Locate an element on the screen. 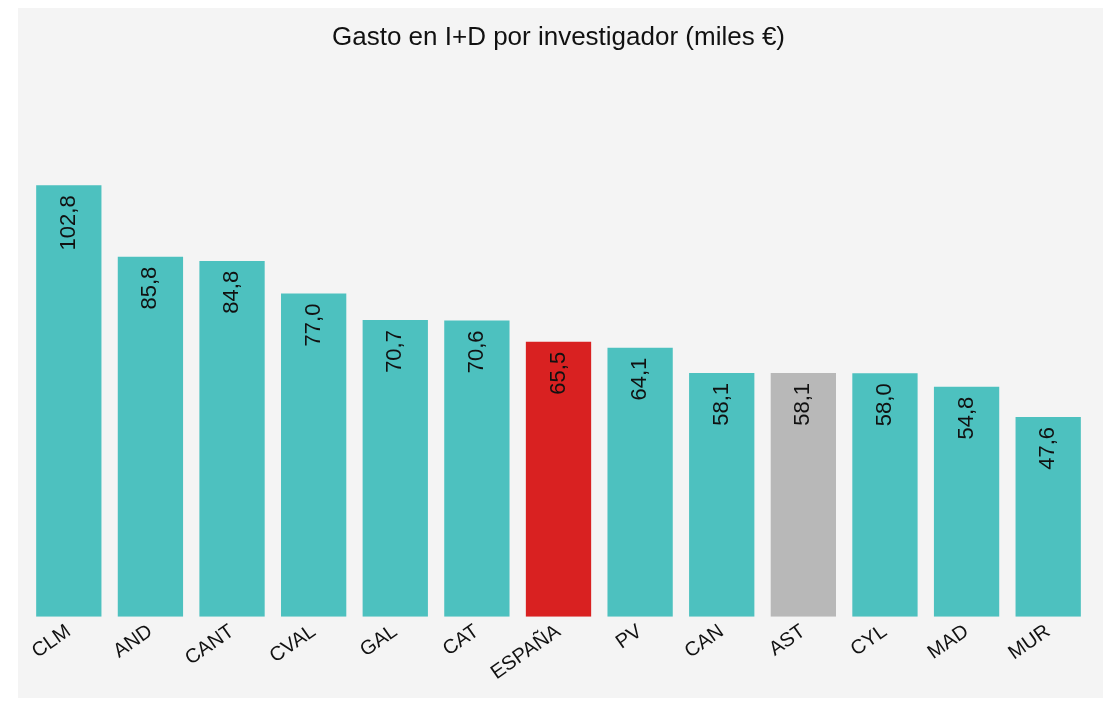 This screenshot has width=1103, height=706. data-label: 85,8 is located at coordinates (149, 288).